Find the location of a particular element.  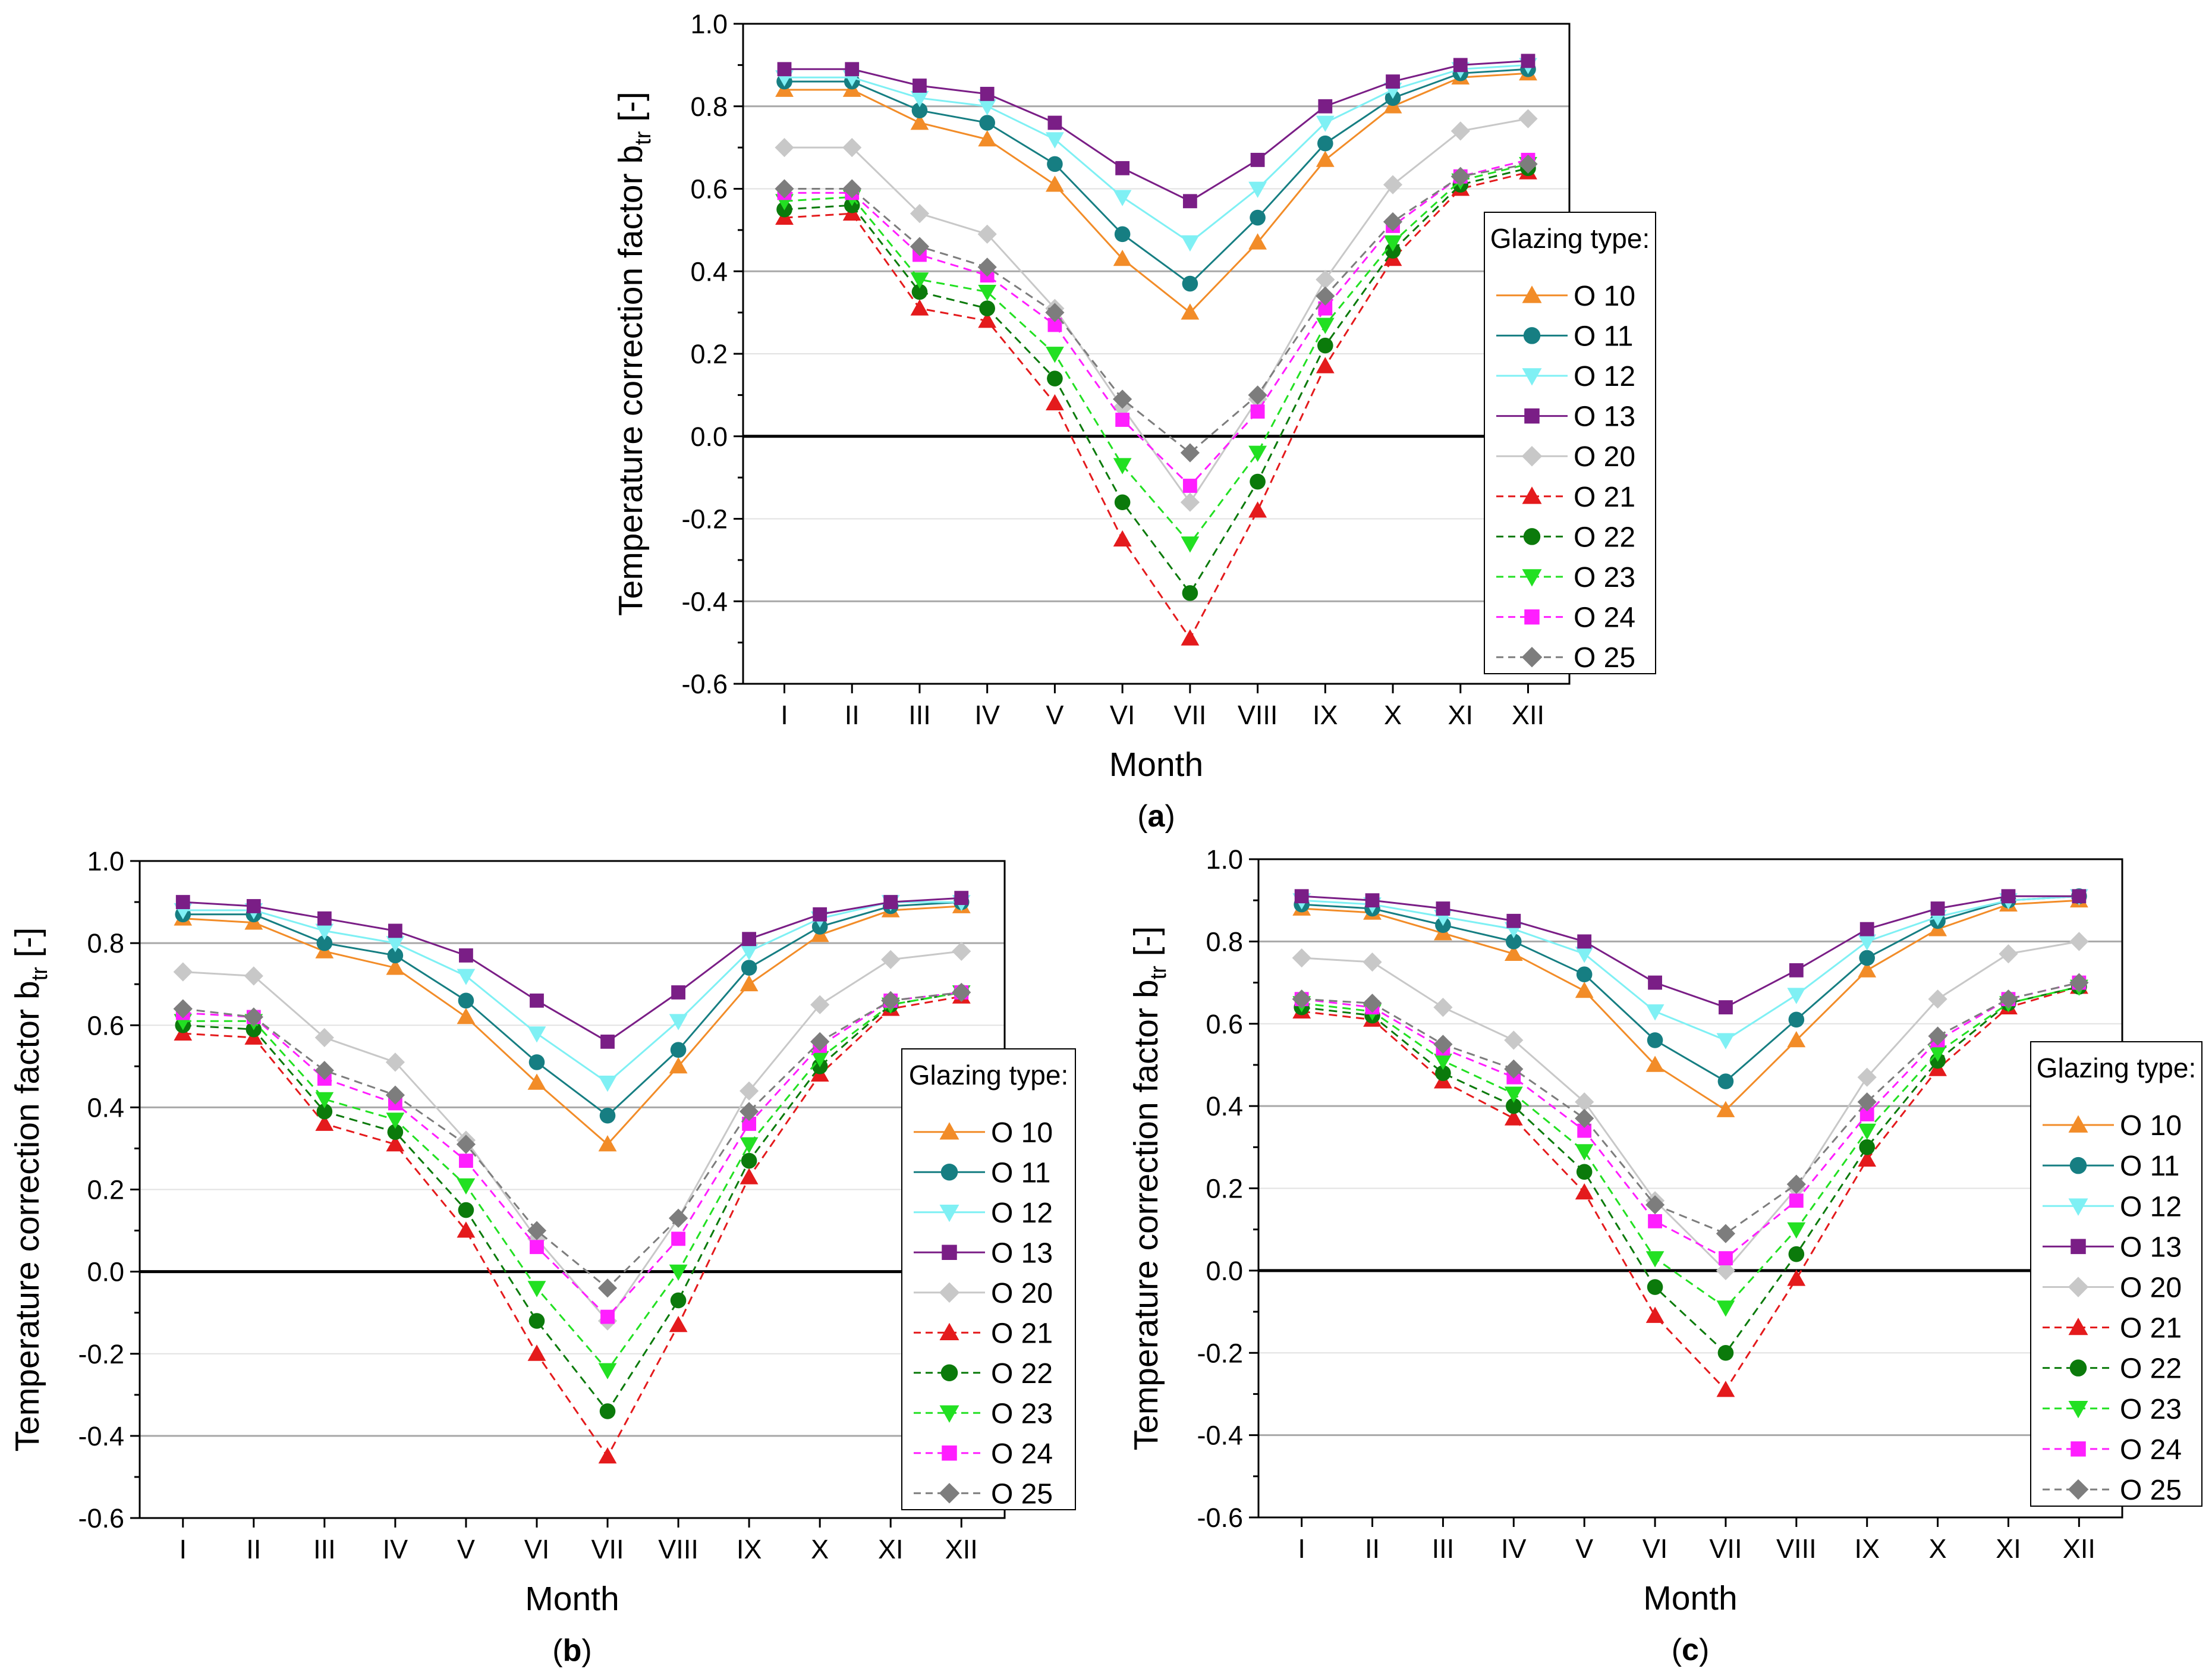

legend-label: O 25 is located at coordinates (1022, 1494).